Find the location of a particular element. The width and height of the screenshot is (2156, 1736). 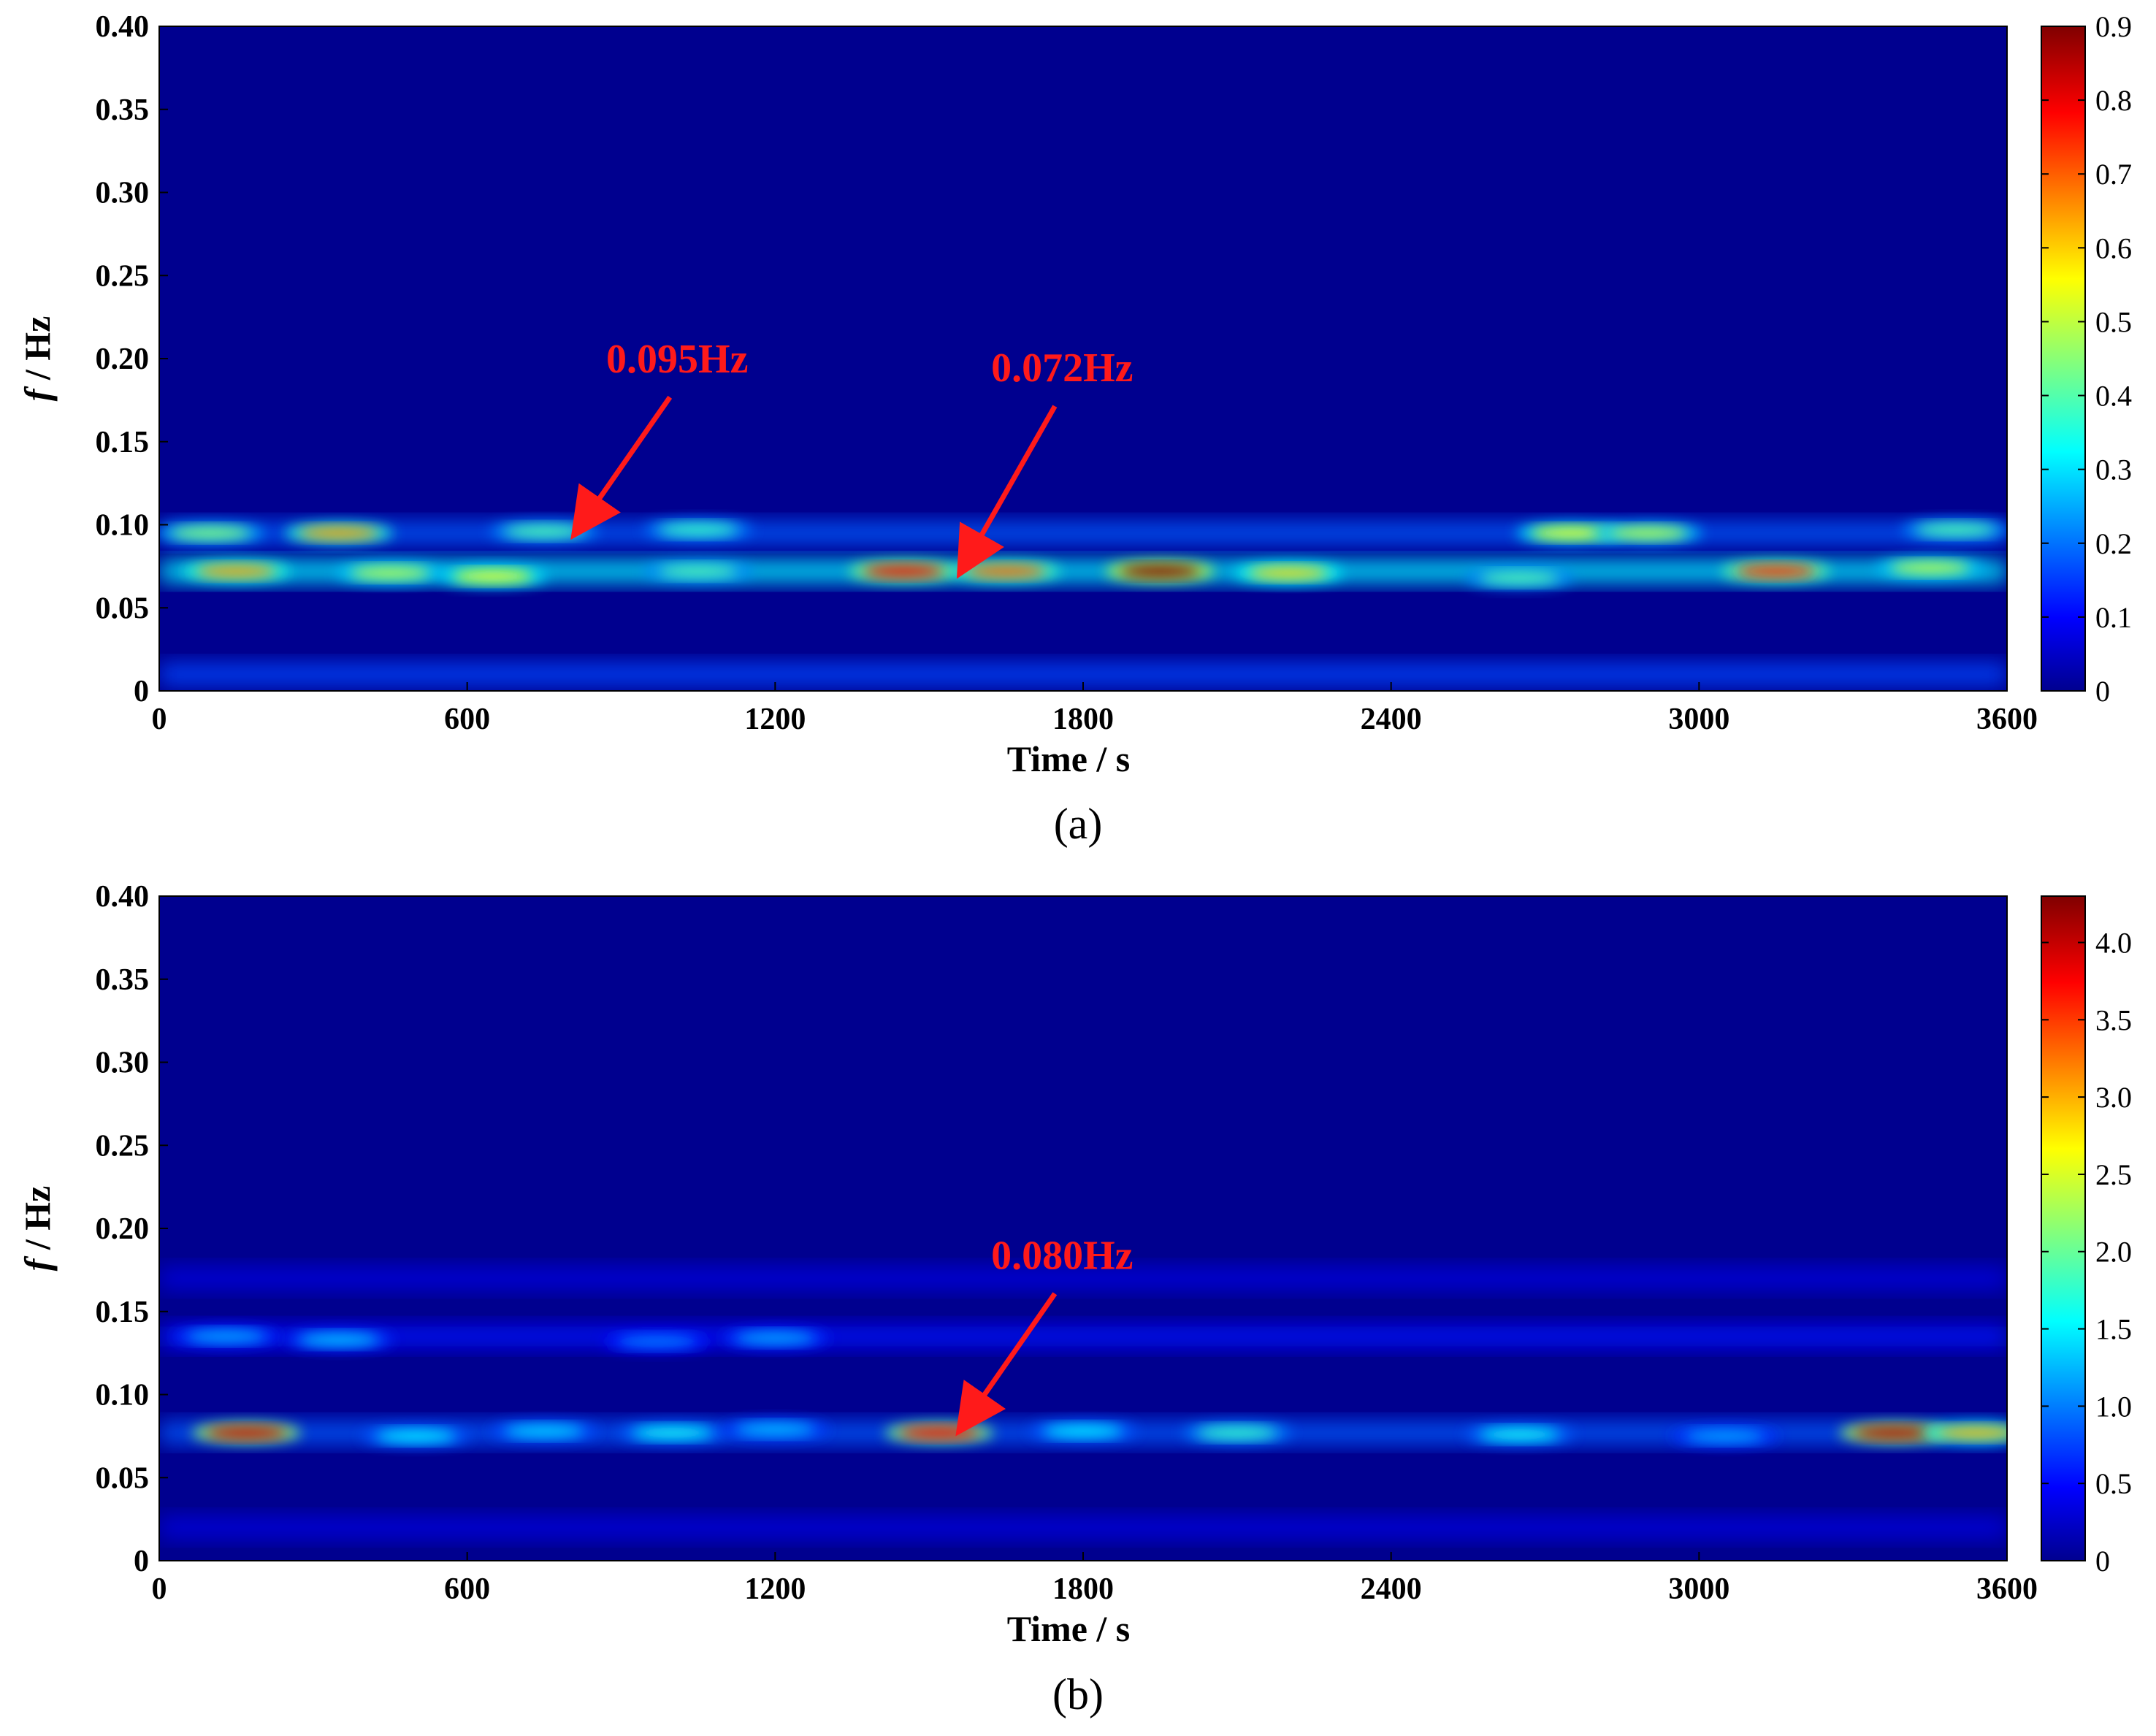

colorbar-b: 0 0.5 1.0 1.5 2.0 2.5 3.0 3.5 4.0 is located at coordinates (2087, 1236).